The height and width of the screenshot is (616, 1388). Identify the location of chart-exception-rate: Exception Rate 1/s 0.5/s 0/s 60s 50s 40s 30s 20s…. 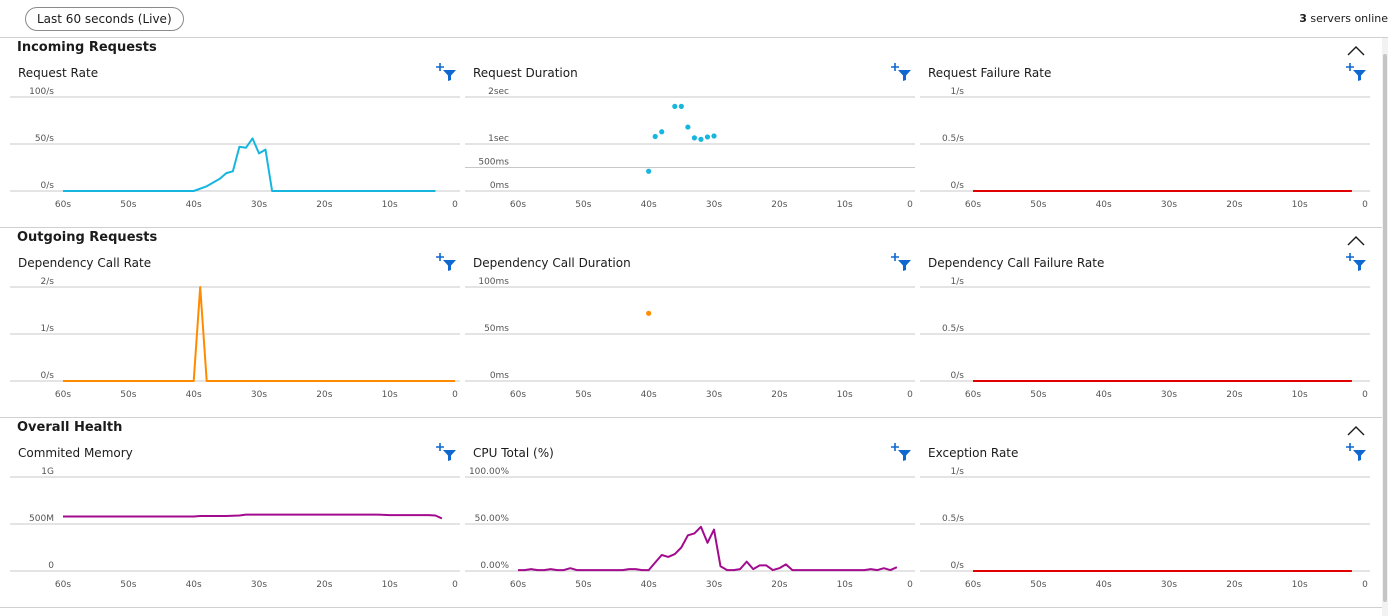
(1145, 513).